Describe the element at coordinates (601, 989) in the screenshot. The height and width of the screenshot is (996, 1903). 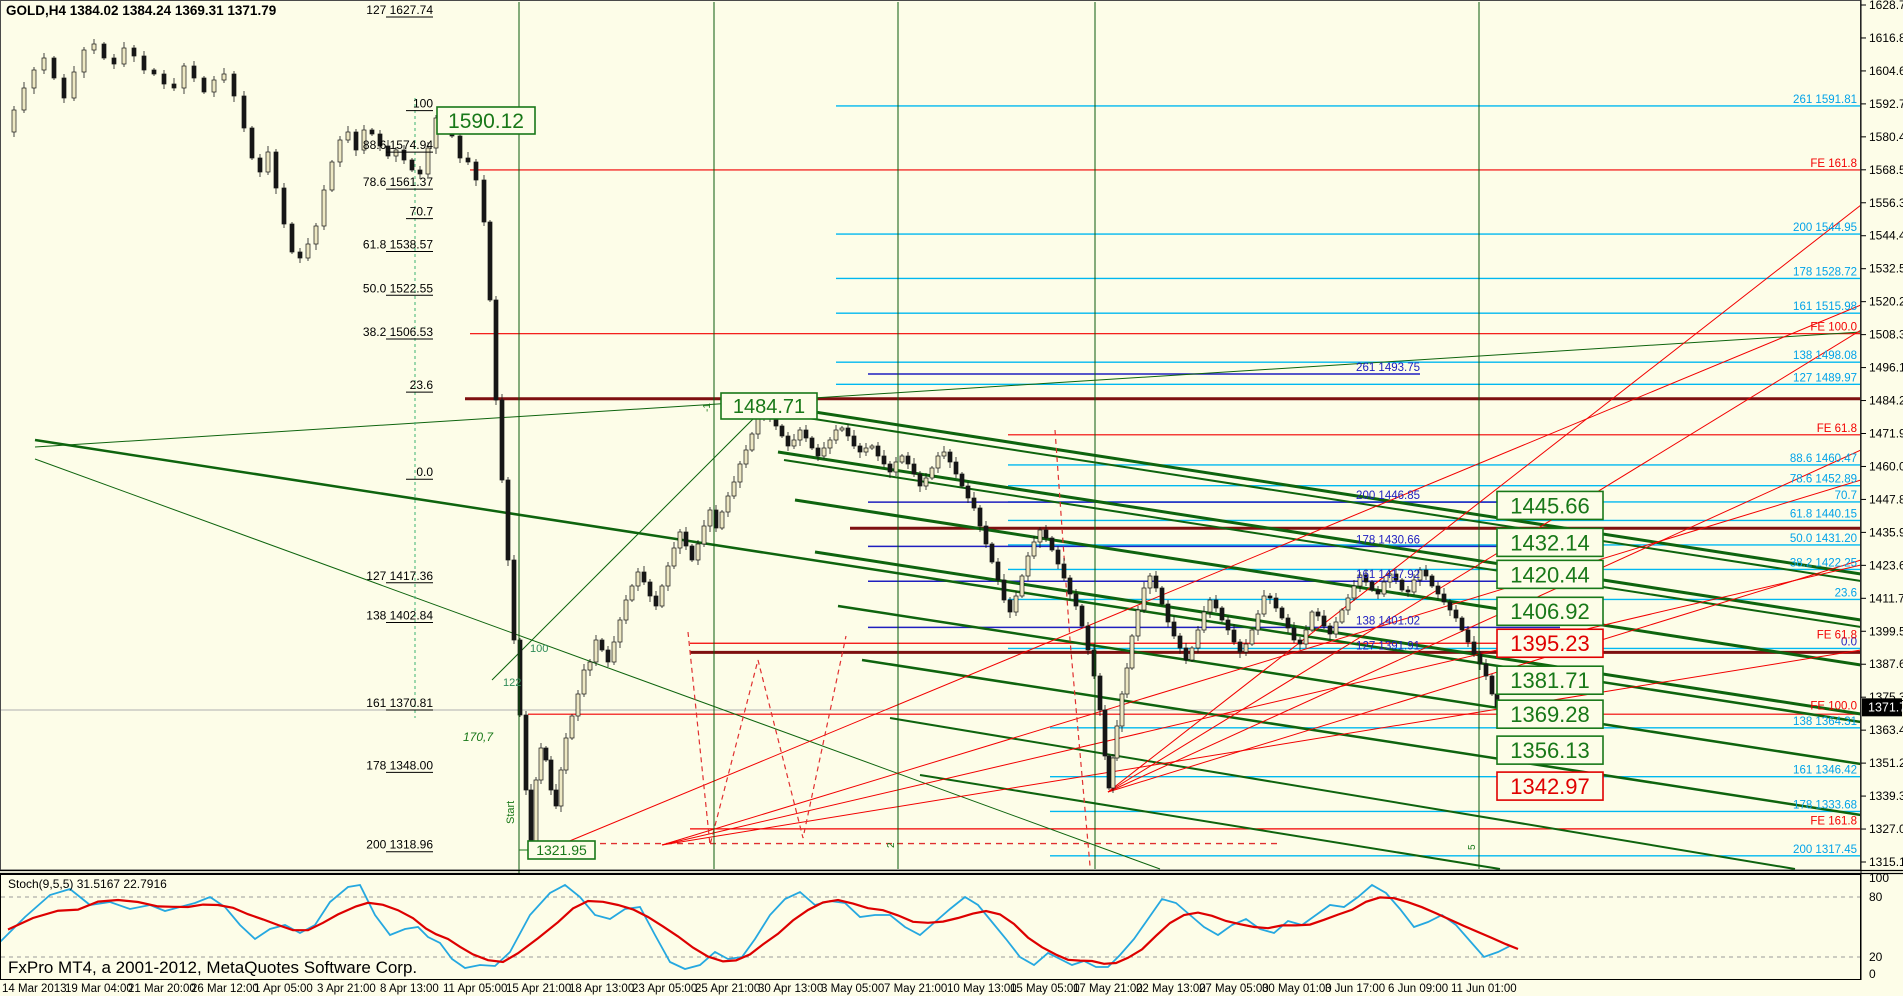
I see `time-tick: 18 Apr 13:00` at that location.